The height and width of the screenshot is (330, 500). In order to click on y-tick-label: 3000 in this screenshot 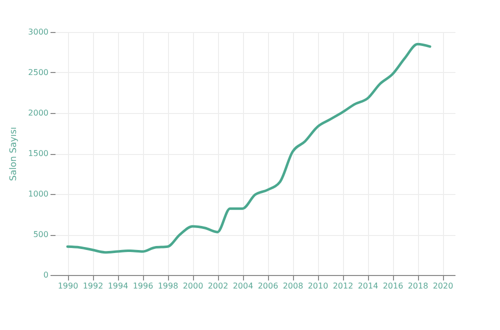, I will do `click(38, 32)`.